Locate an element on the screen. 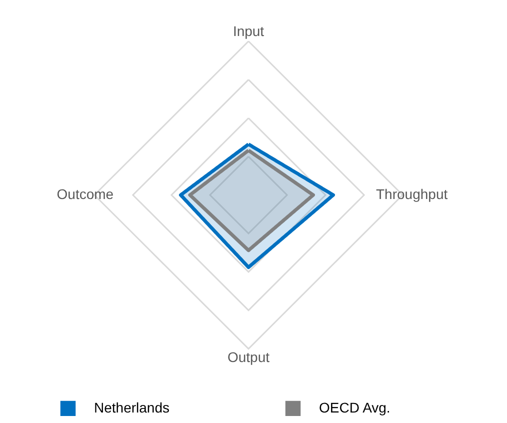 The height and width of the screenshot is (423, 507). spoke-label: Input is located at coordinates (248, 30).